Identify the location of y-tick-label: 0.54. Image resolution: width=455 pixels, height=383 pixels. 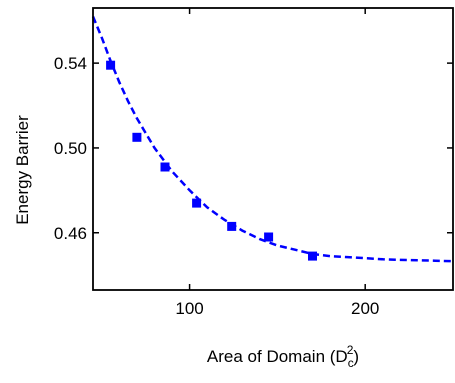
(70, 63).